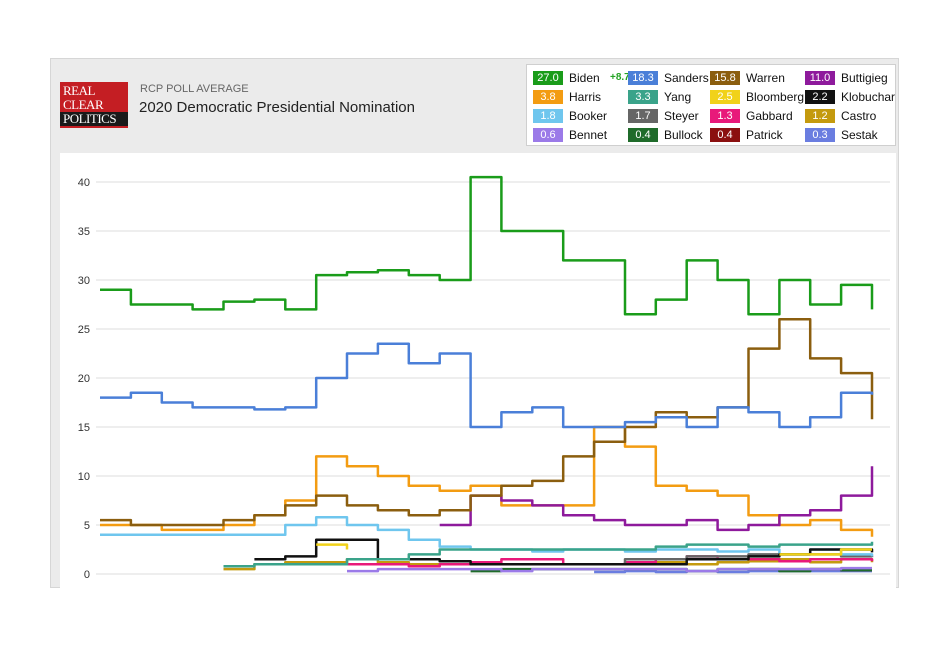  What do you see at coordinates (84, 428) in the screenshot?
I see `y-tick-label: 15` at bounding box center [84, 428].